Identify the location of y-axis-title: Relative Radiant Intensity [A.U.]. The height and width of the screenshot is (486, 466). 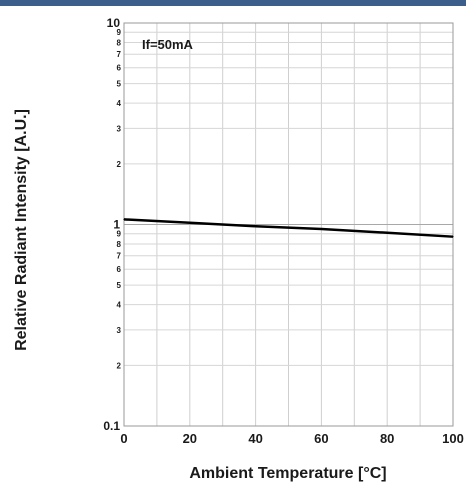
(21, 230).